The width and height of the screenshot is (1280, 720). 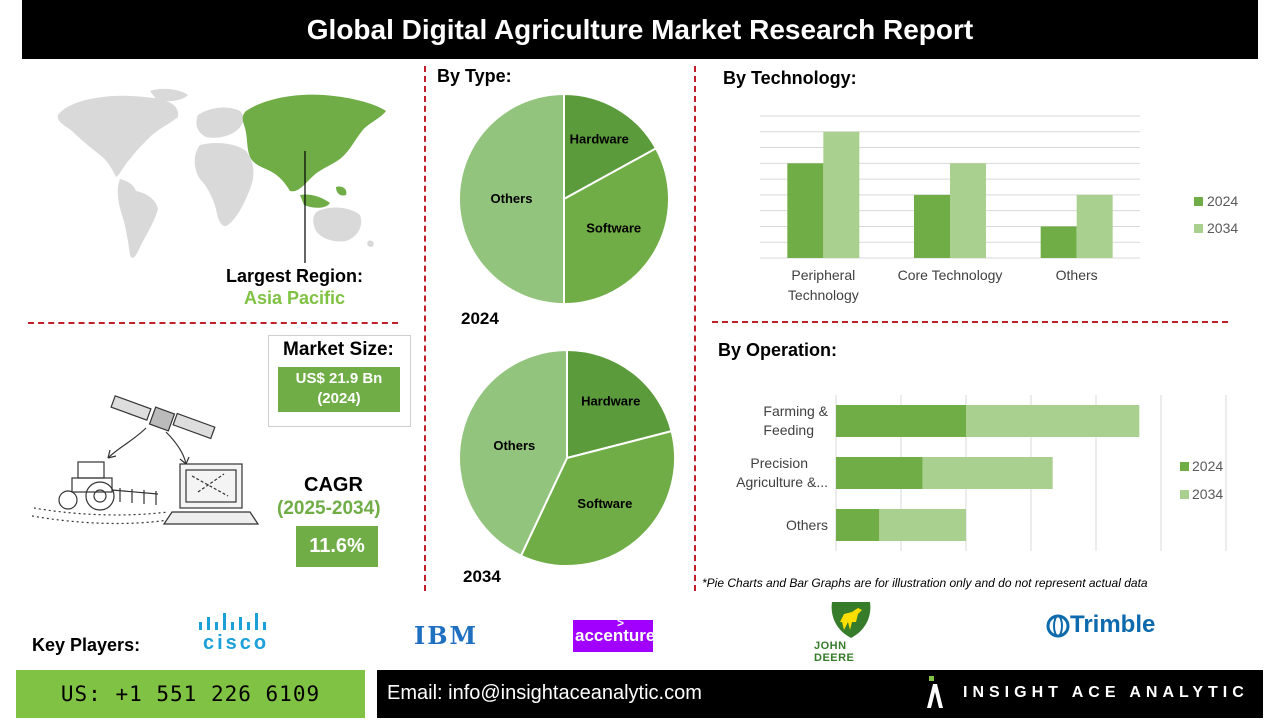 I want to click on accenture-logo-text: accenture, so click(x=615, y=635).